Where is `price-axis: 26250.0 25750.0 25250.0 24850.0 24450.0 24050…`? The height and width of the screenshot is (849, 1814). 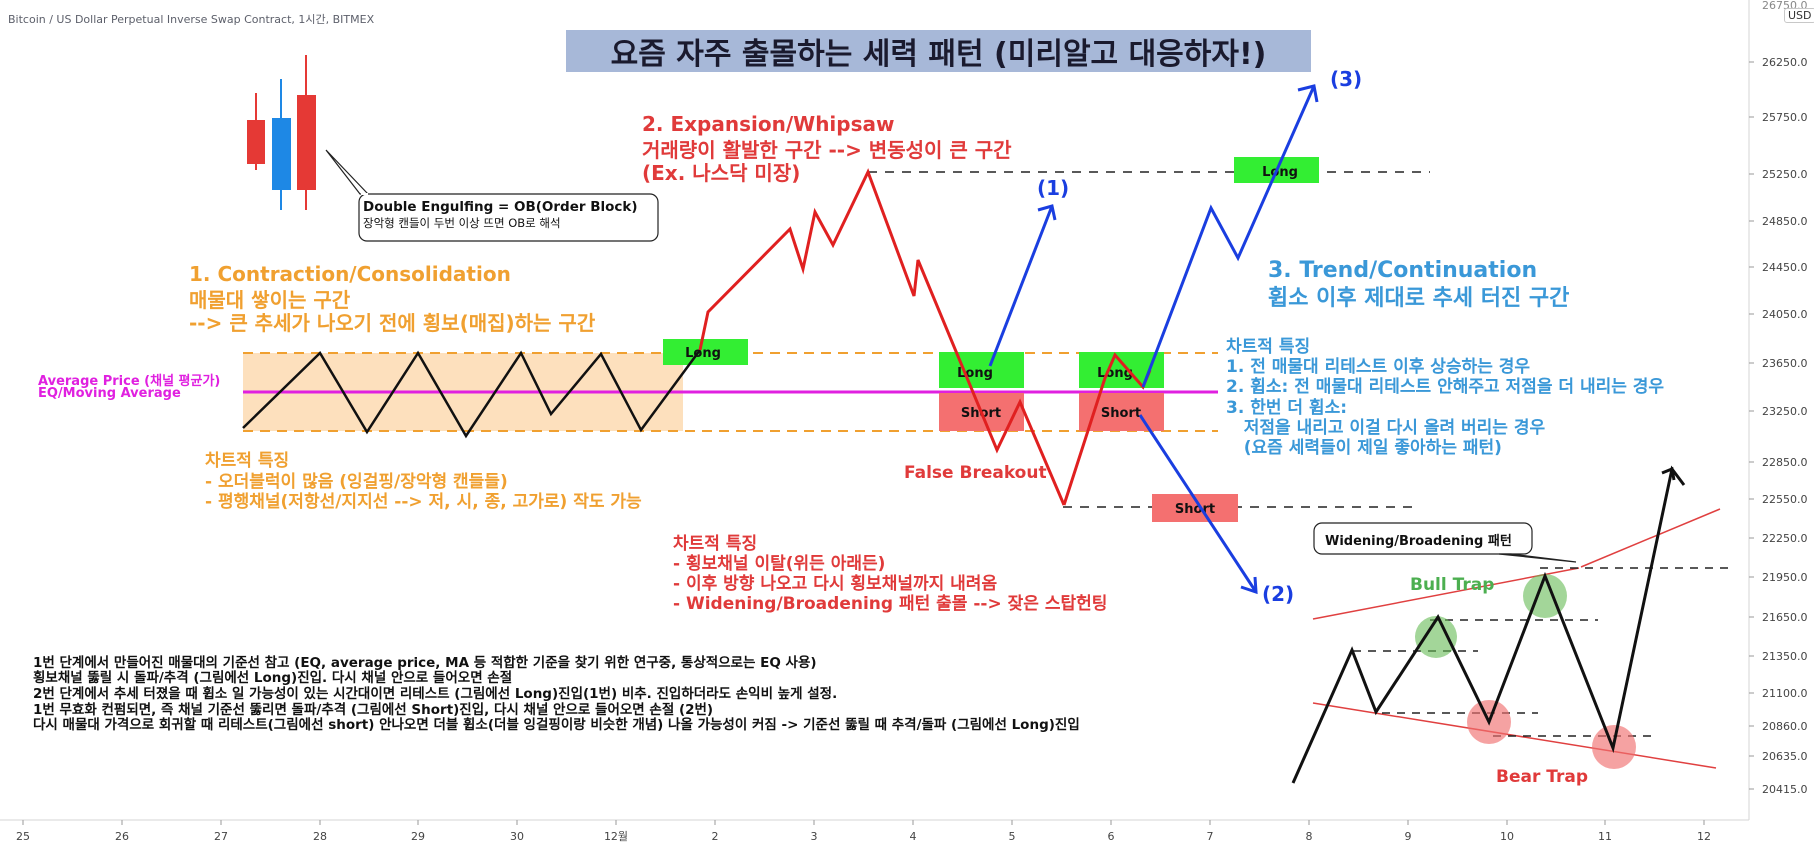
price-axis: 26250.0 25750.0 25250.0 24850.0 24450.0 24050… is located at coordinates (1778, 398).